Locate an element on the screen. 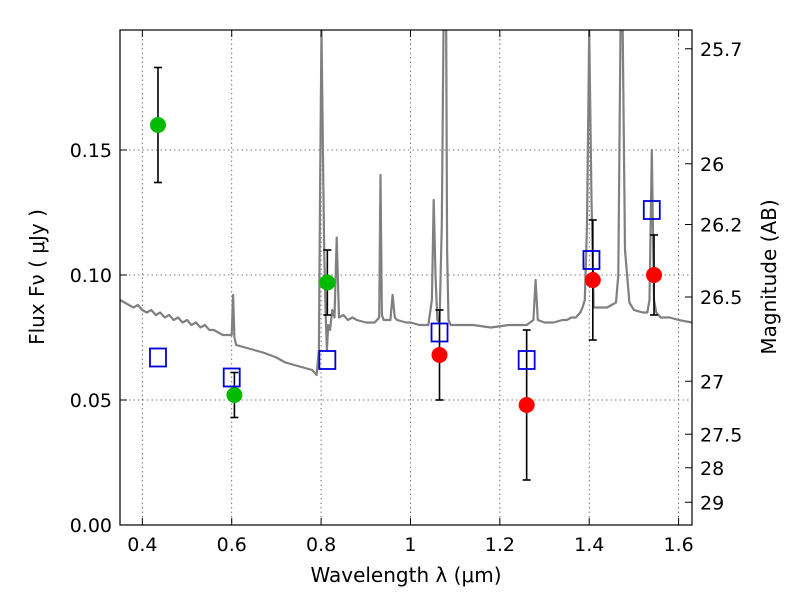 This screenshot has height=600, width=800. x-tick-label: 1.2 is located at coordinates (500, 545).